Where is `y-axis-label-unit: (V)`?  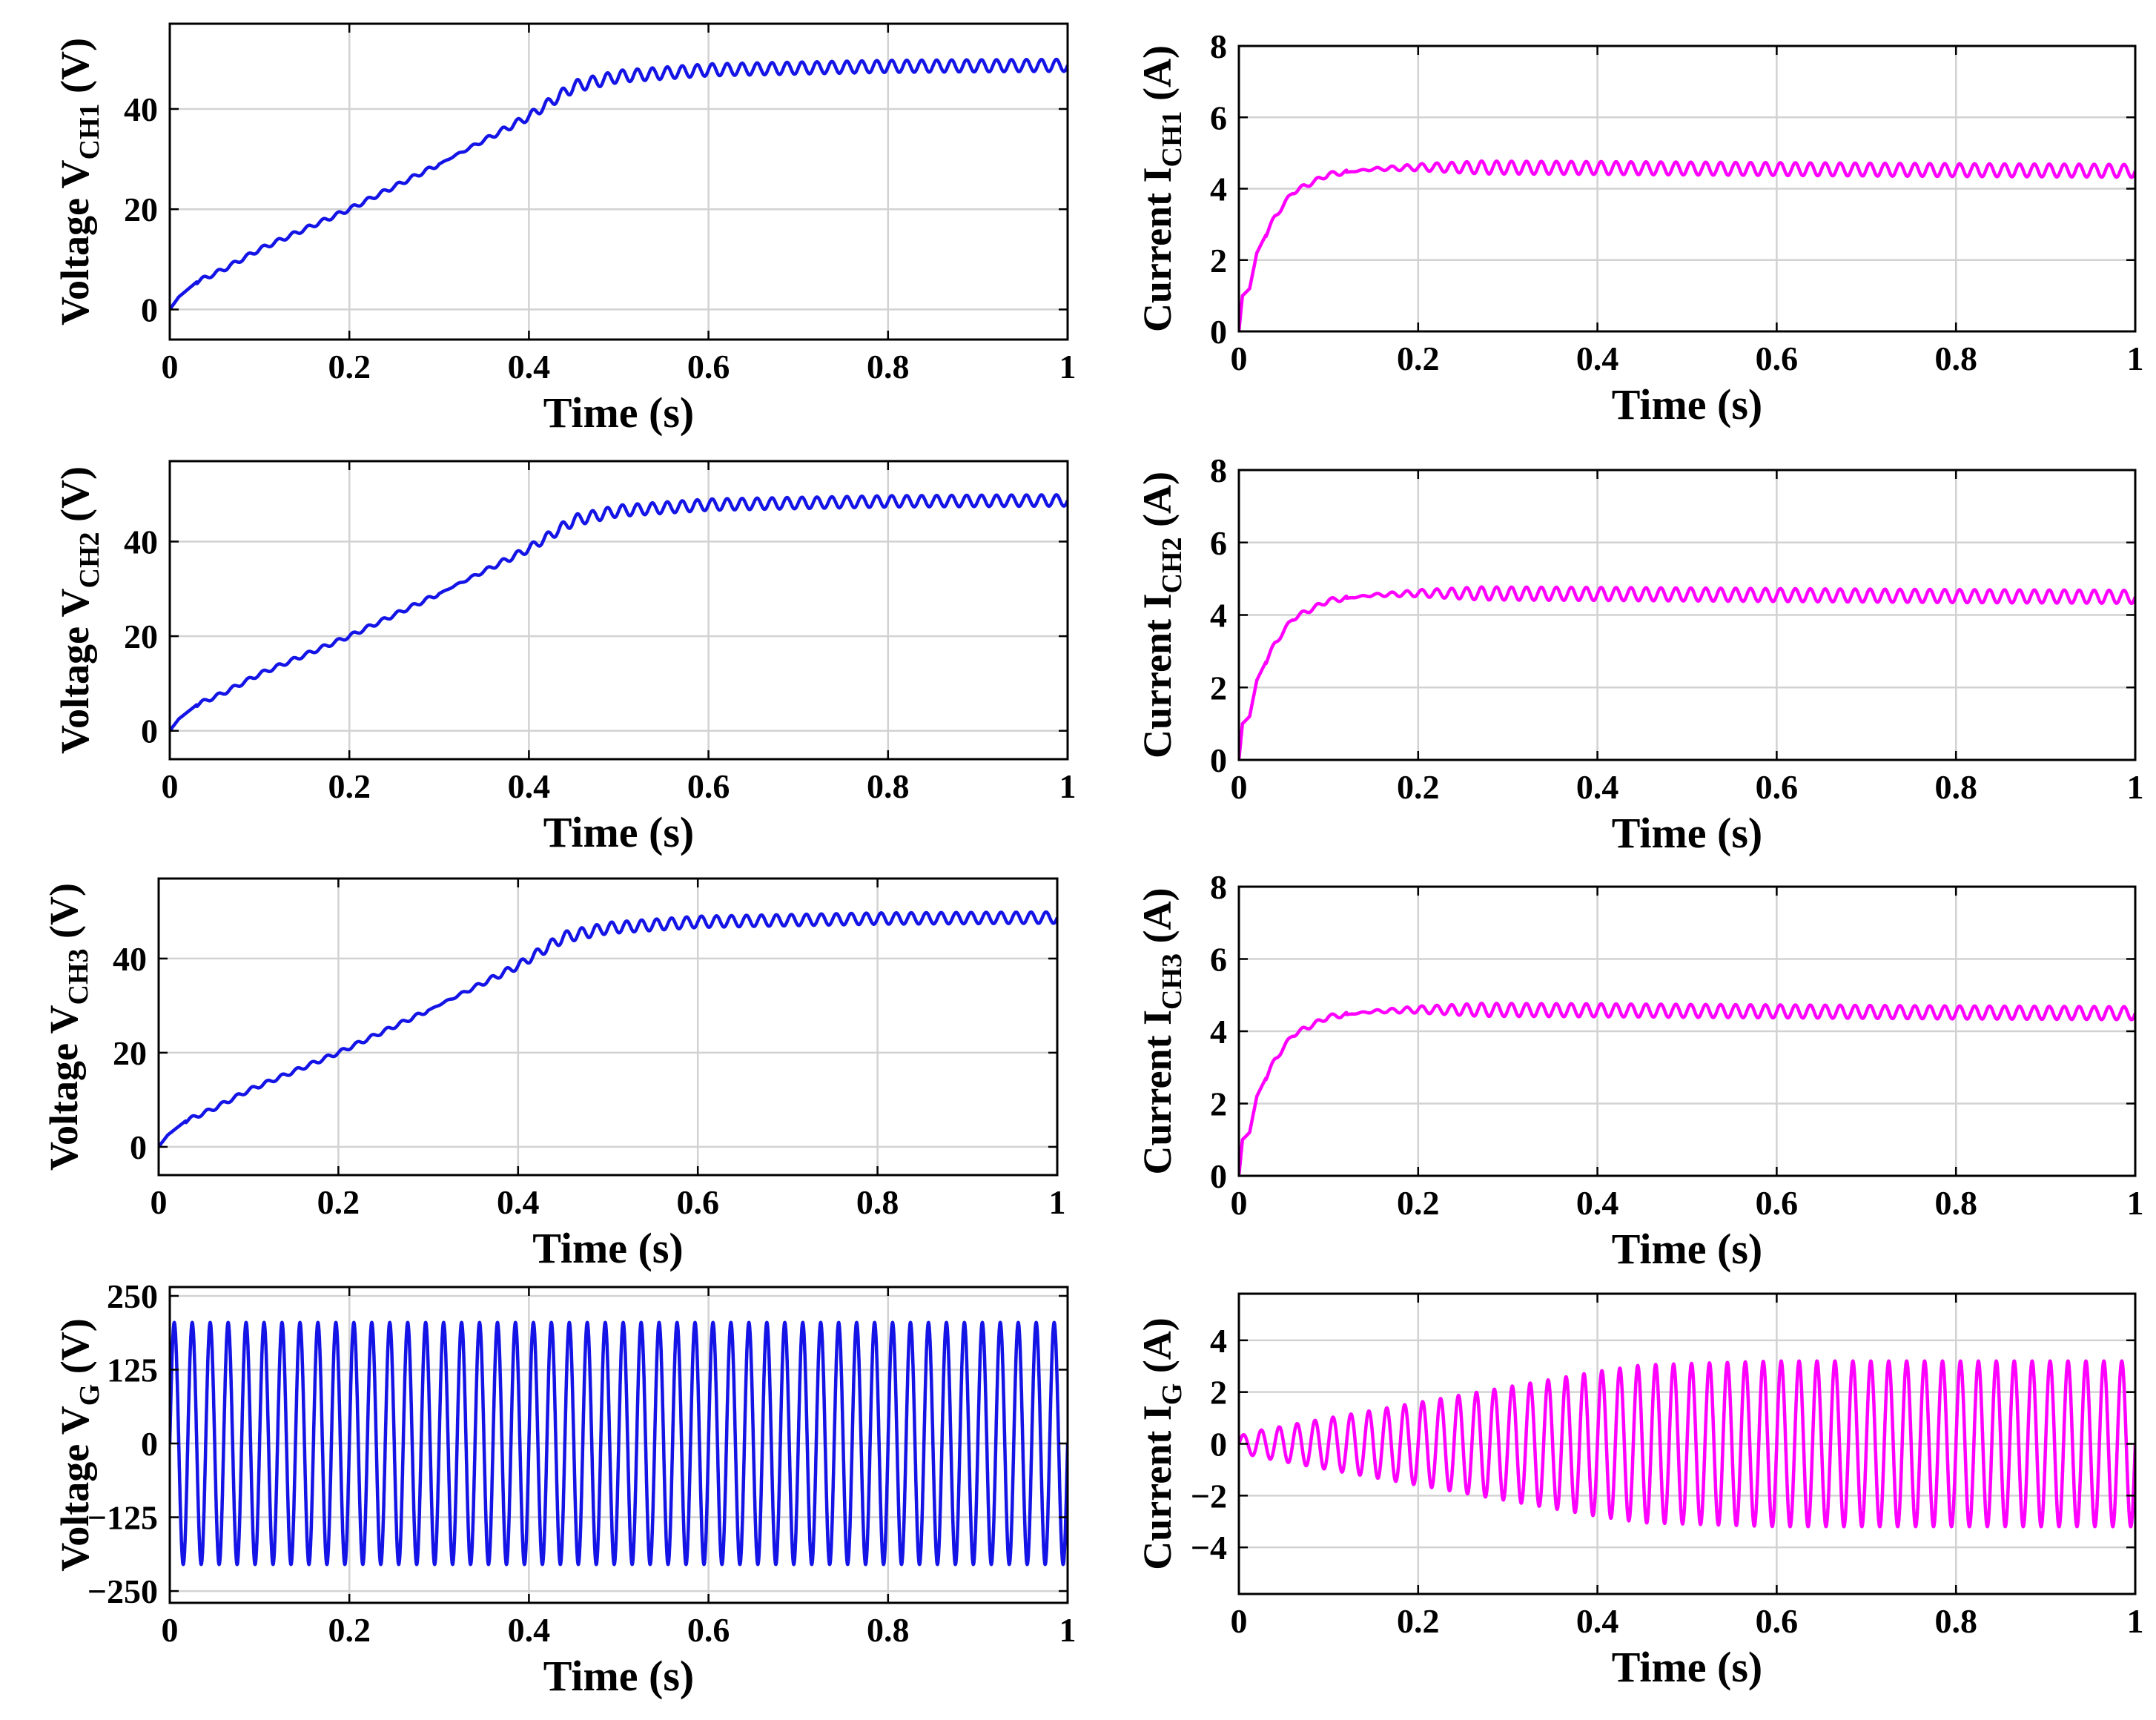
y-axis-label-unit: (V) is located at coordinates (75, 70).